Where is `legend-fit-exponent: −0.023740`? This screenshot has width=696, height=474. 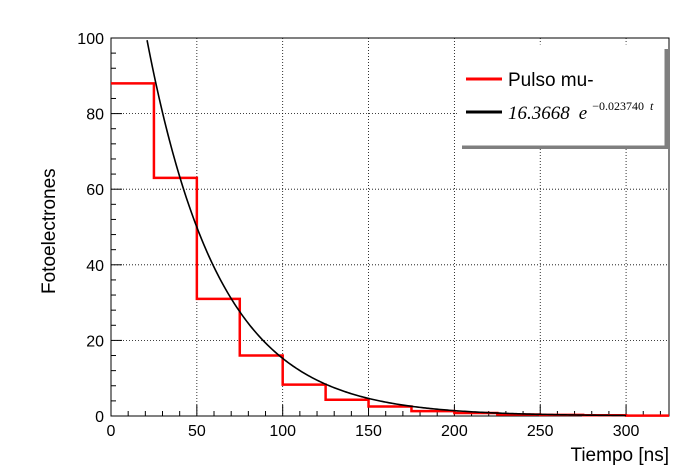
legend-fit-exponent: −0.023740 is located at coordinates (618, 106).